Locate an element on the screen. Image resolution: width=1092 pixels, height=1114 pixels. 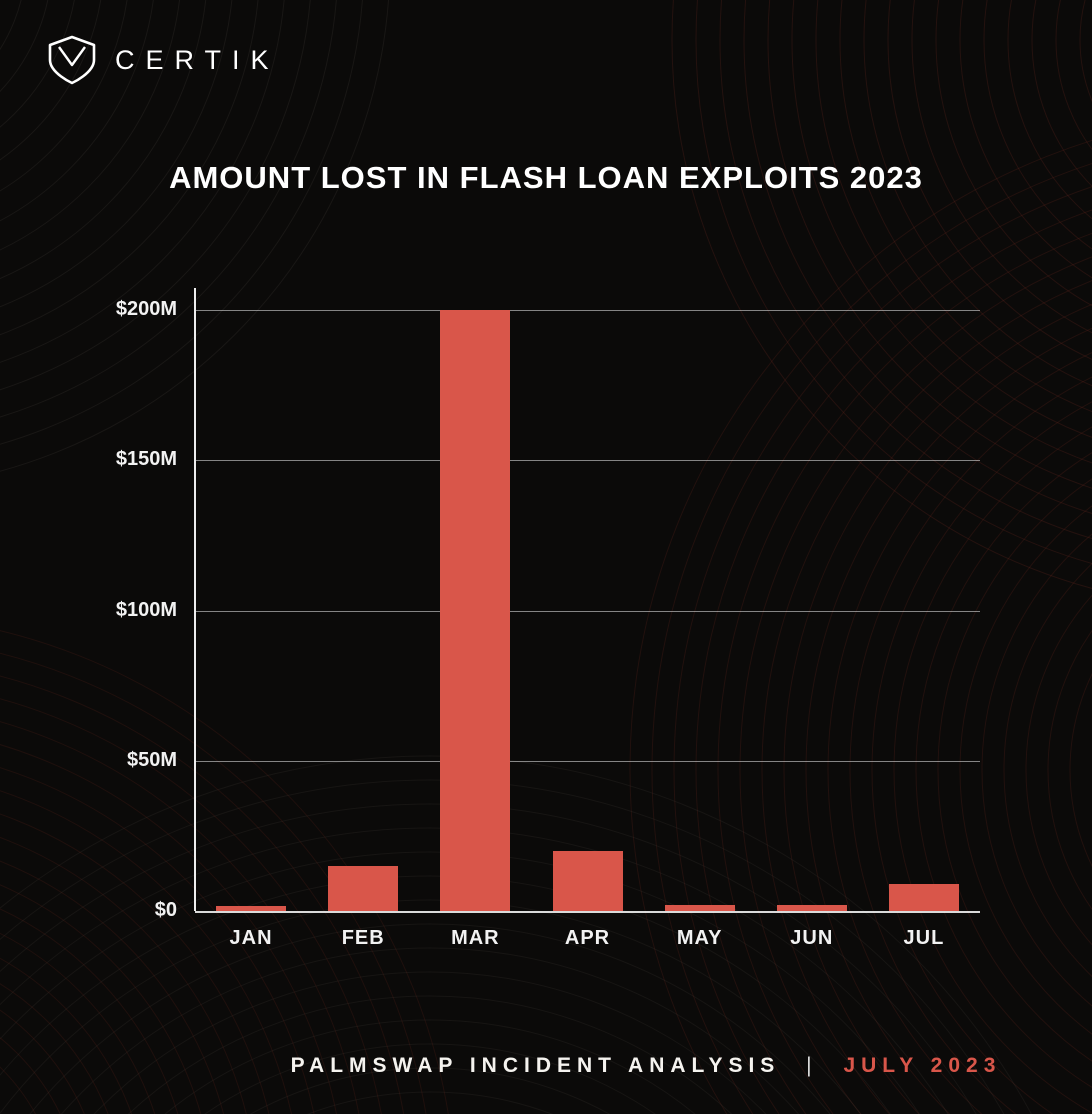
brand-name: CERTIK is located at coordinates (197, 59).